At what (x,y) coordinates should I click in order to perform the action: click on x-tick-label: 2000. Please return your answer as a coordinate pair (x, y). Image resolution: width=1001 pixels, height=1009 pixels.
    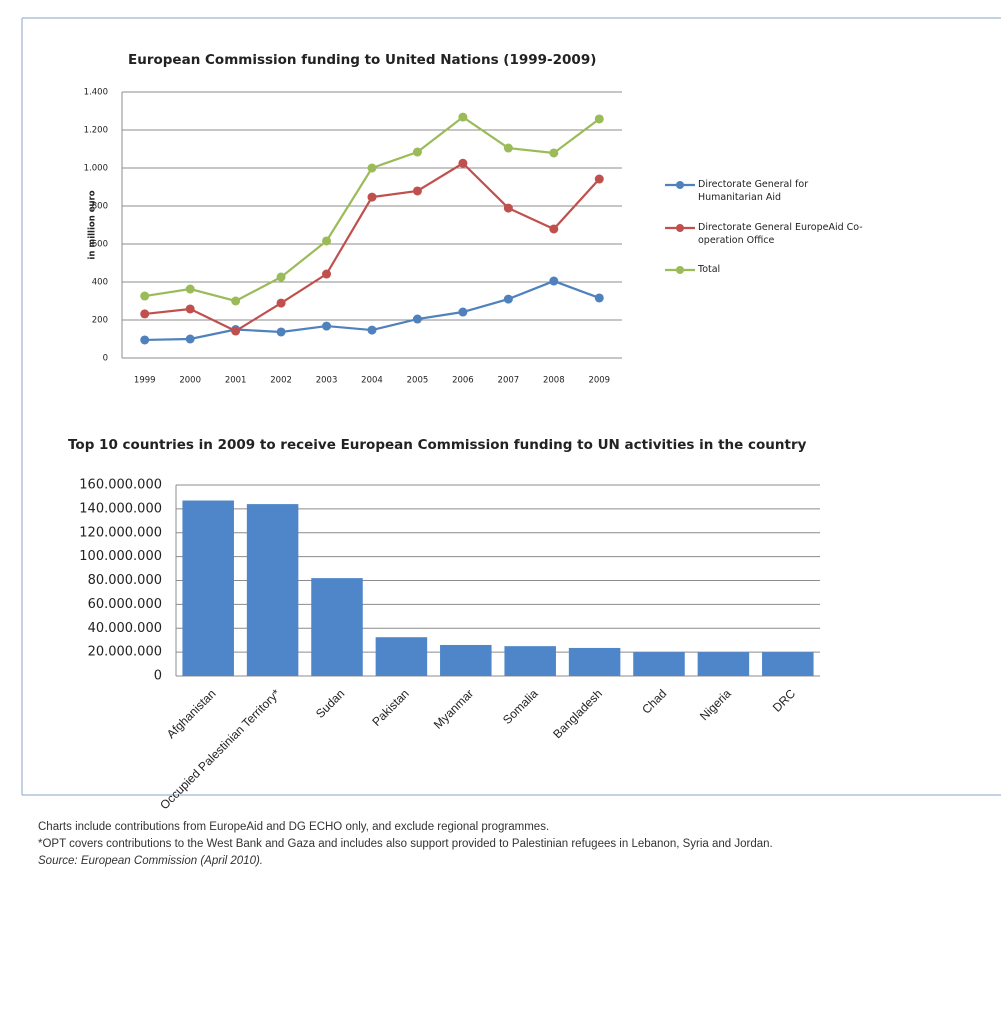
    Looking at the image, I should click on (190, 381).